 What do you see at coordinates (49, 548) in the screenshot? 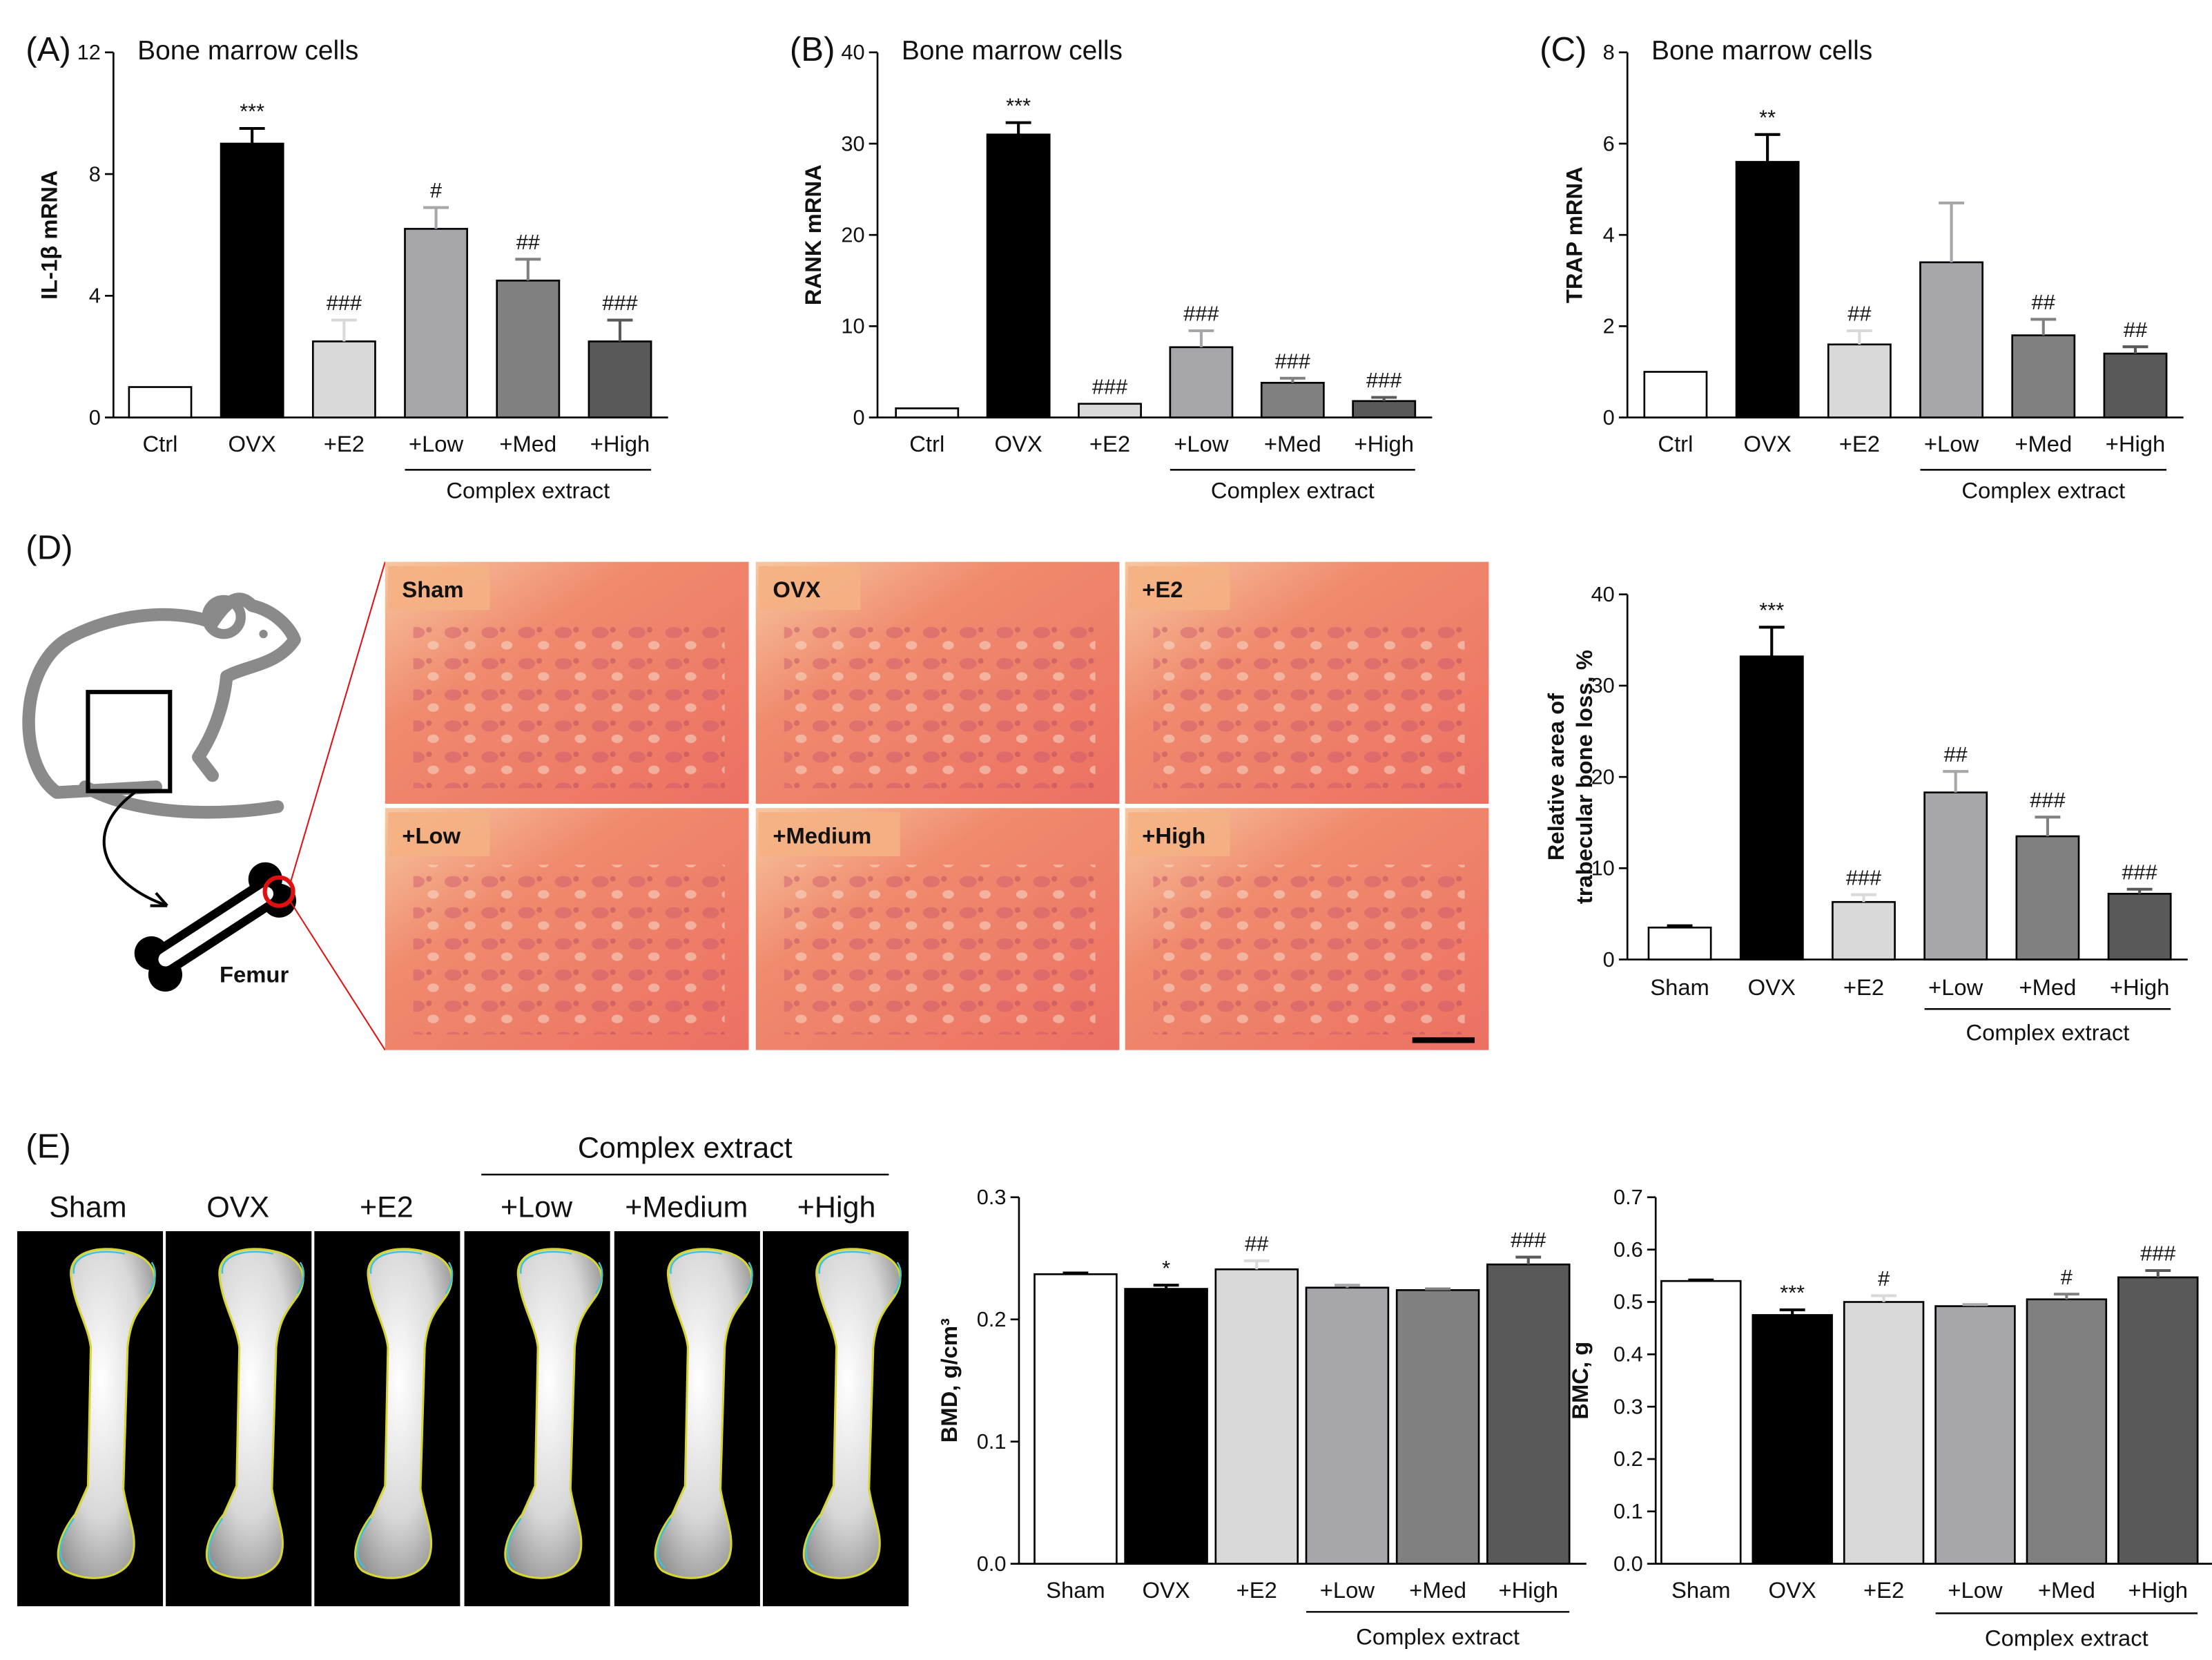
I see `panel-label: (D)` at bounding box center [49, 548].